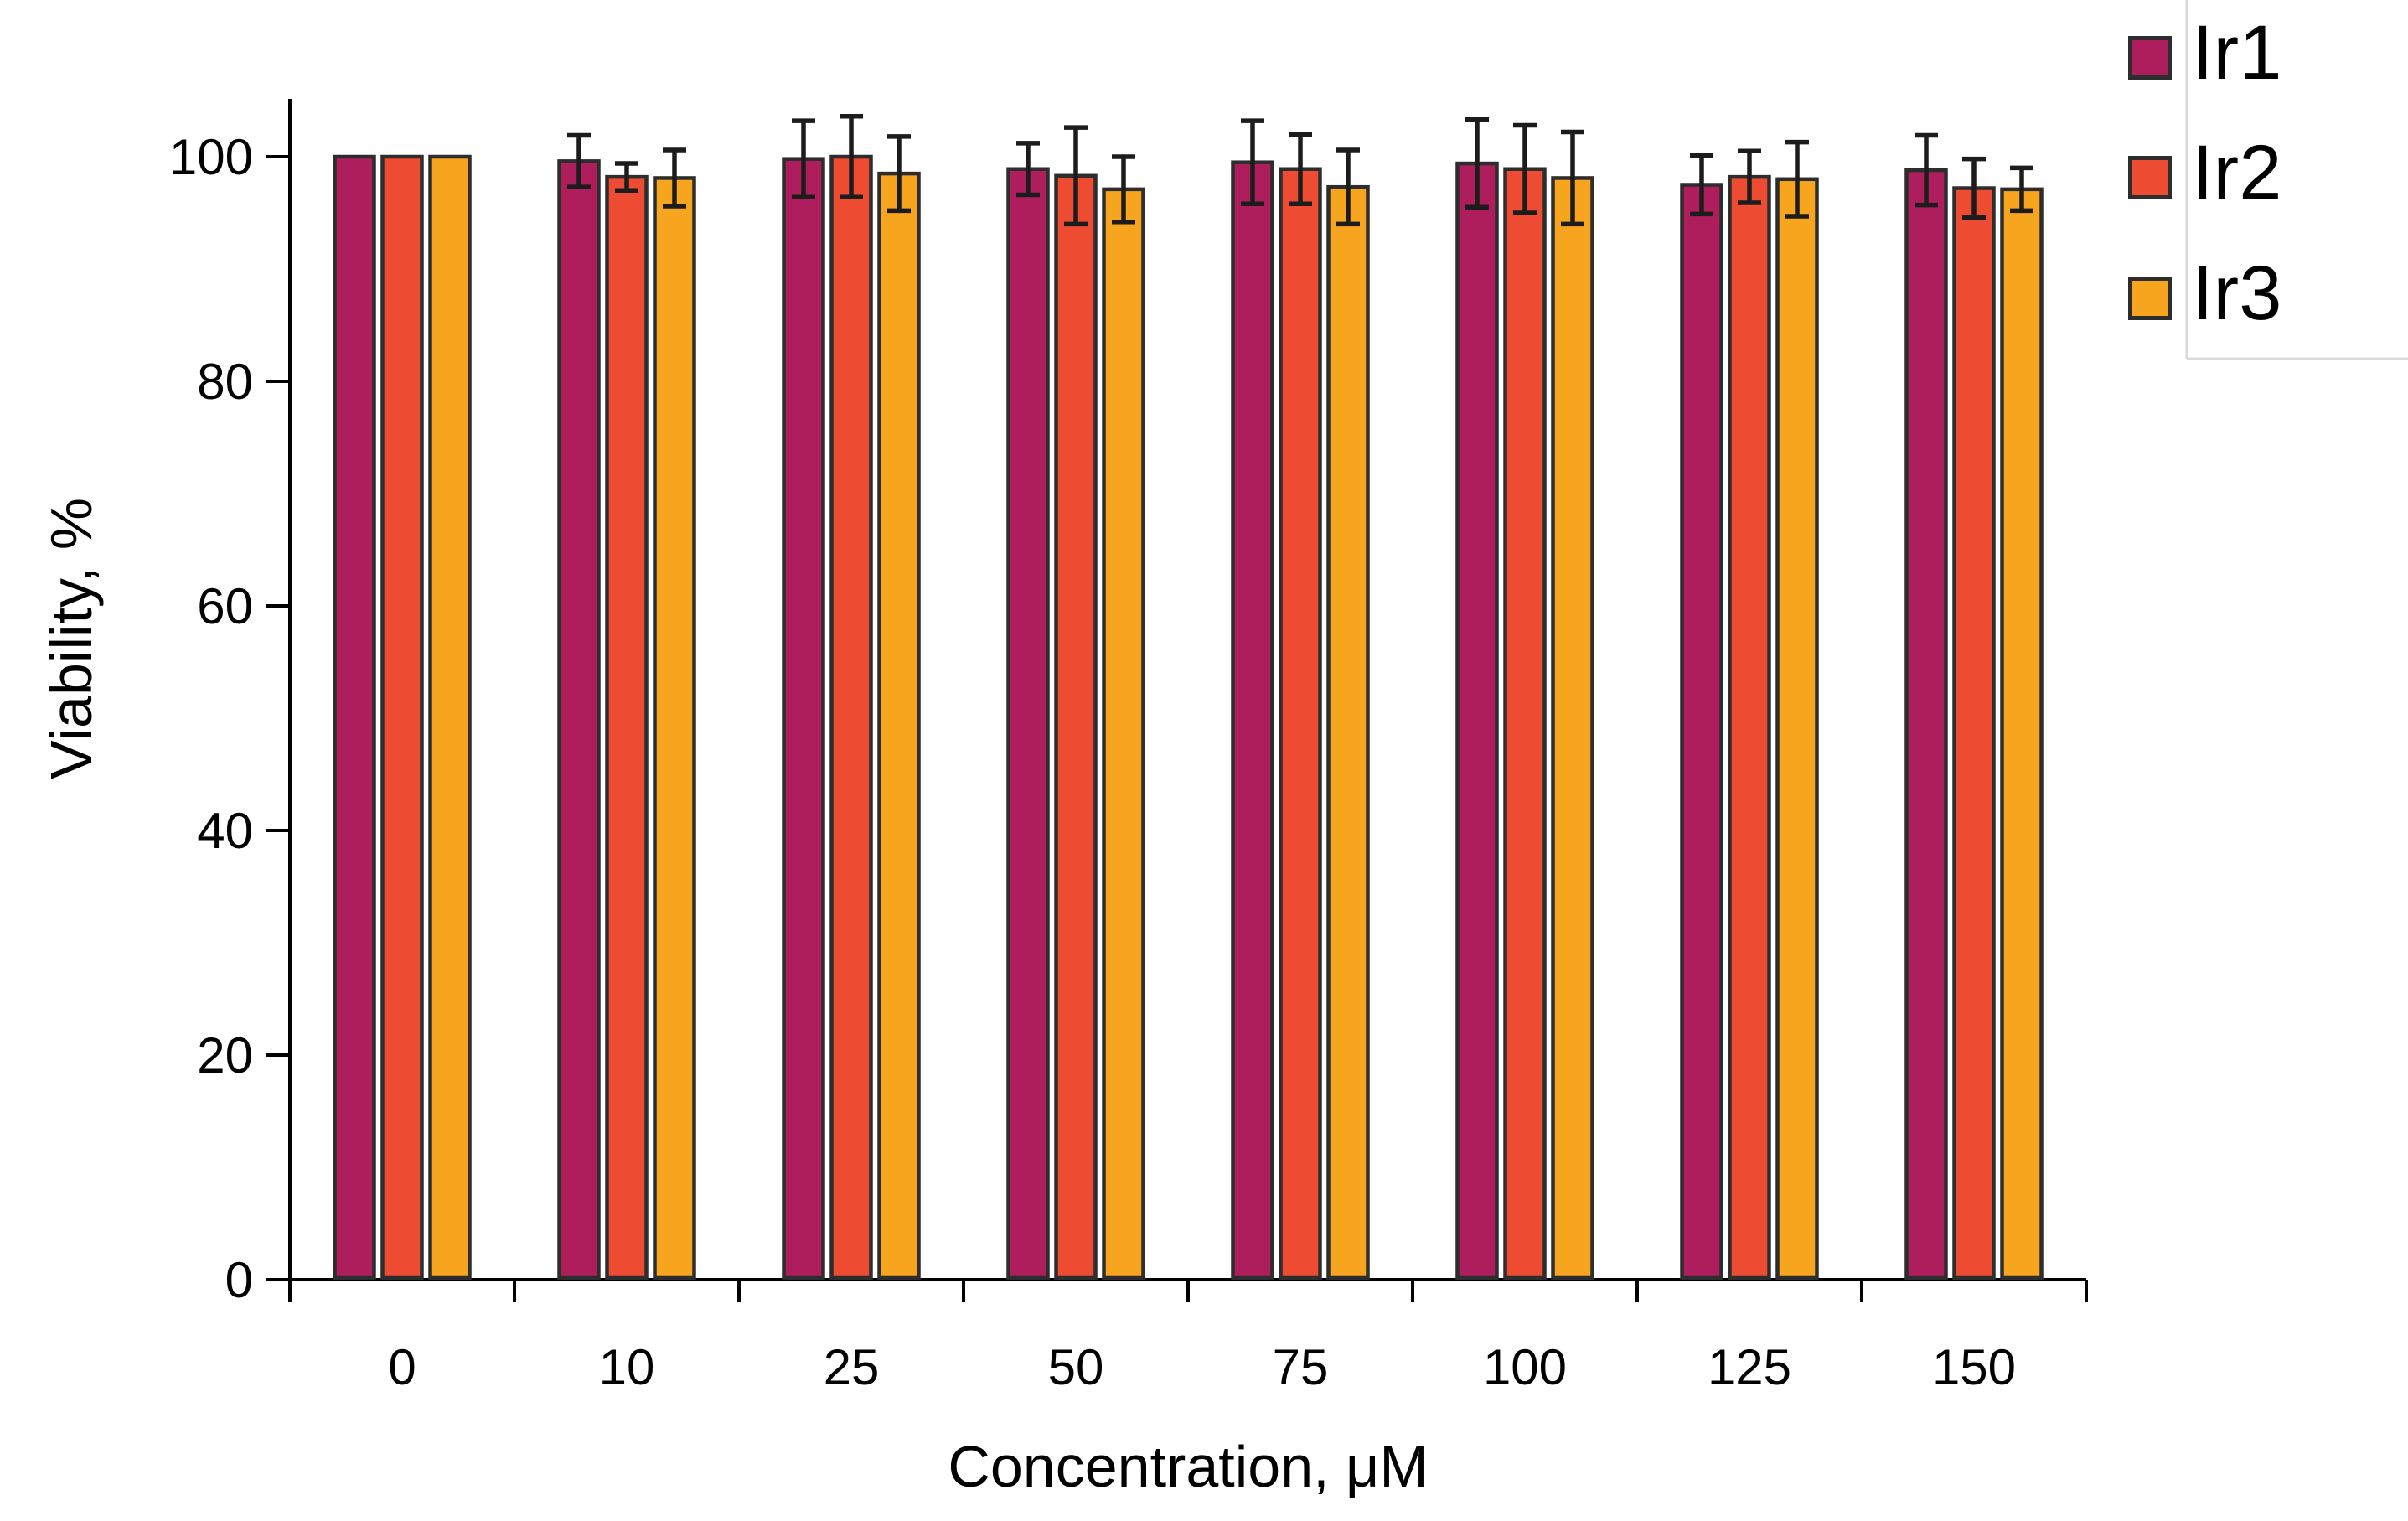 The image size is (2408, 1521). I want to click on x-tick-label: 10, so click(627, 1367).